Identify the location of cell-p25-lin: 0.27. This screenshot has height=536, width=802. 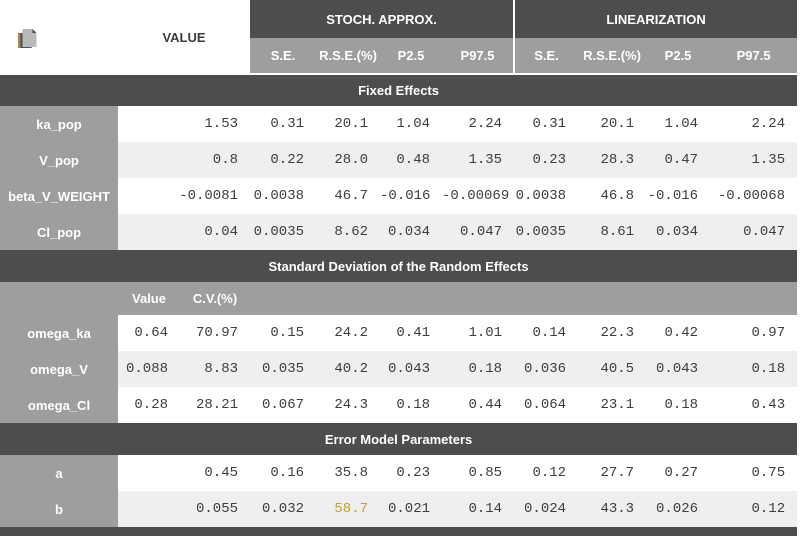
(678, 473).